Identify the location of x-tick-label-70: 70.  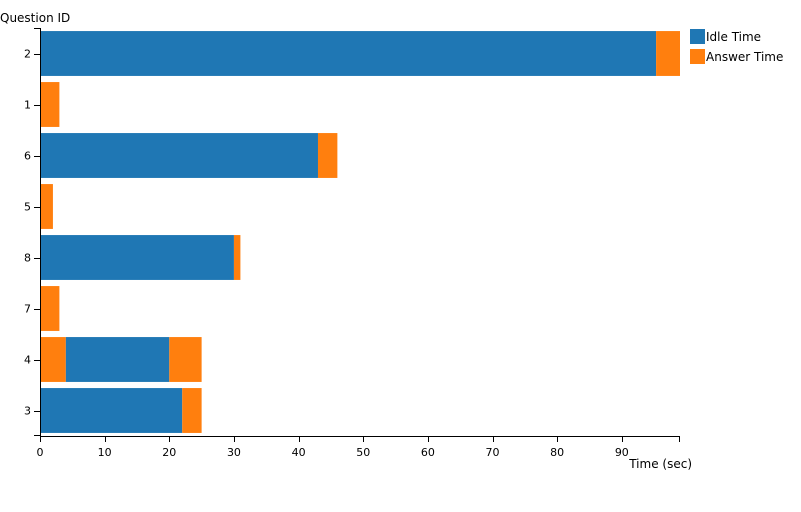
(493, 452).